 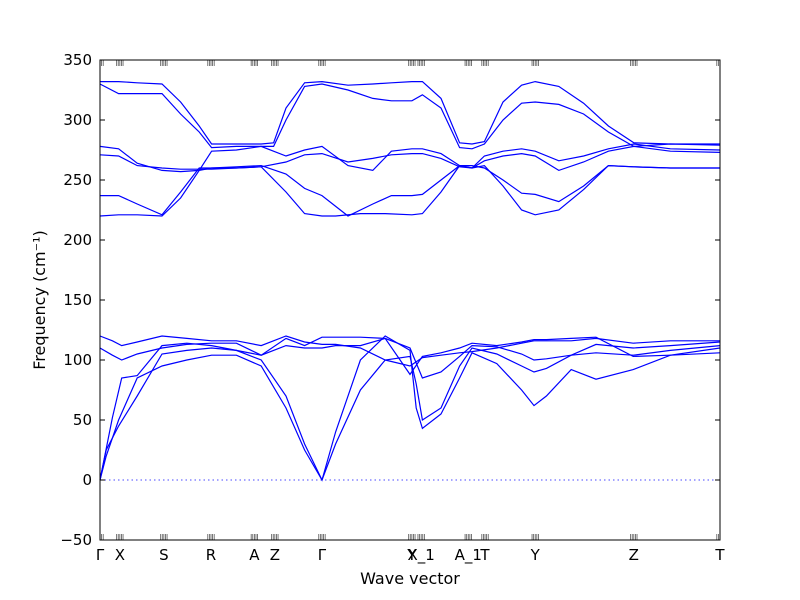 I want to click on y-tick-label: 350, so click(x=77, y=60).